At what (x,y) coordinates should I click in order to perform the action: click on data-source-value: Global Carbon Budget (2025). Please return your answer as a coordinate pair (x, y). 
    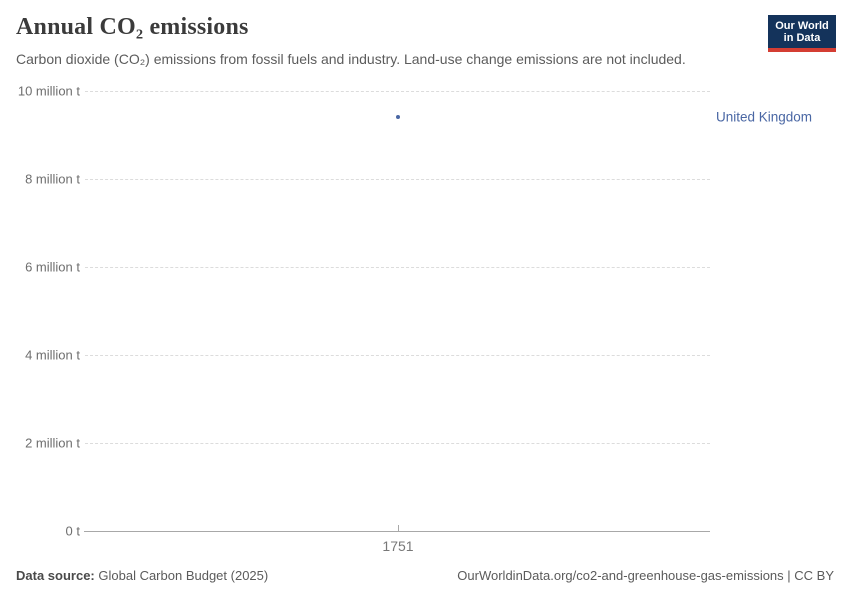
    Looking at the image, I should click on (183, 575).